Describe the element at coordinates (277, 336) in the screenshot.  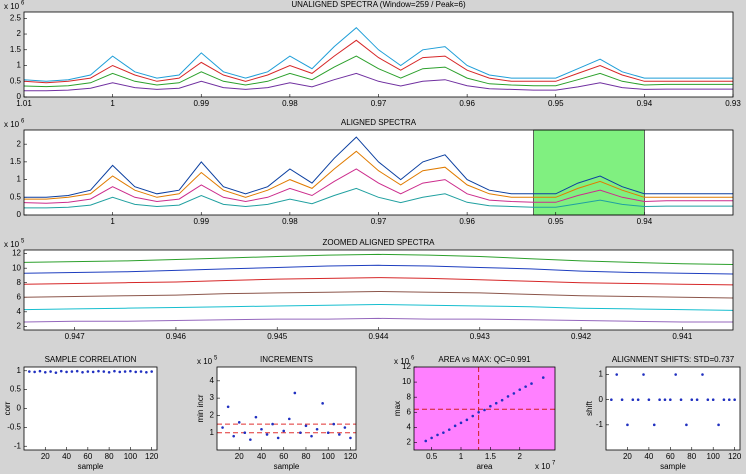
I see `x-tick-label: 0.945` at that location.